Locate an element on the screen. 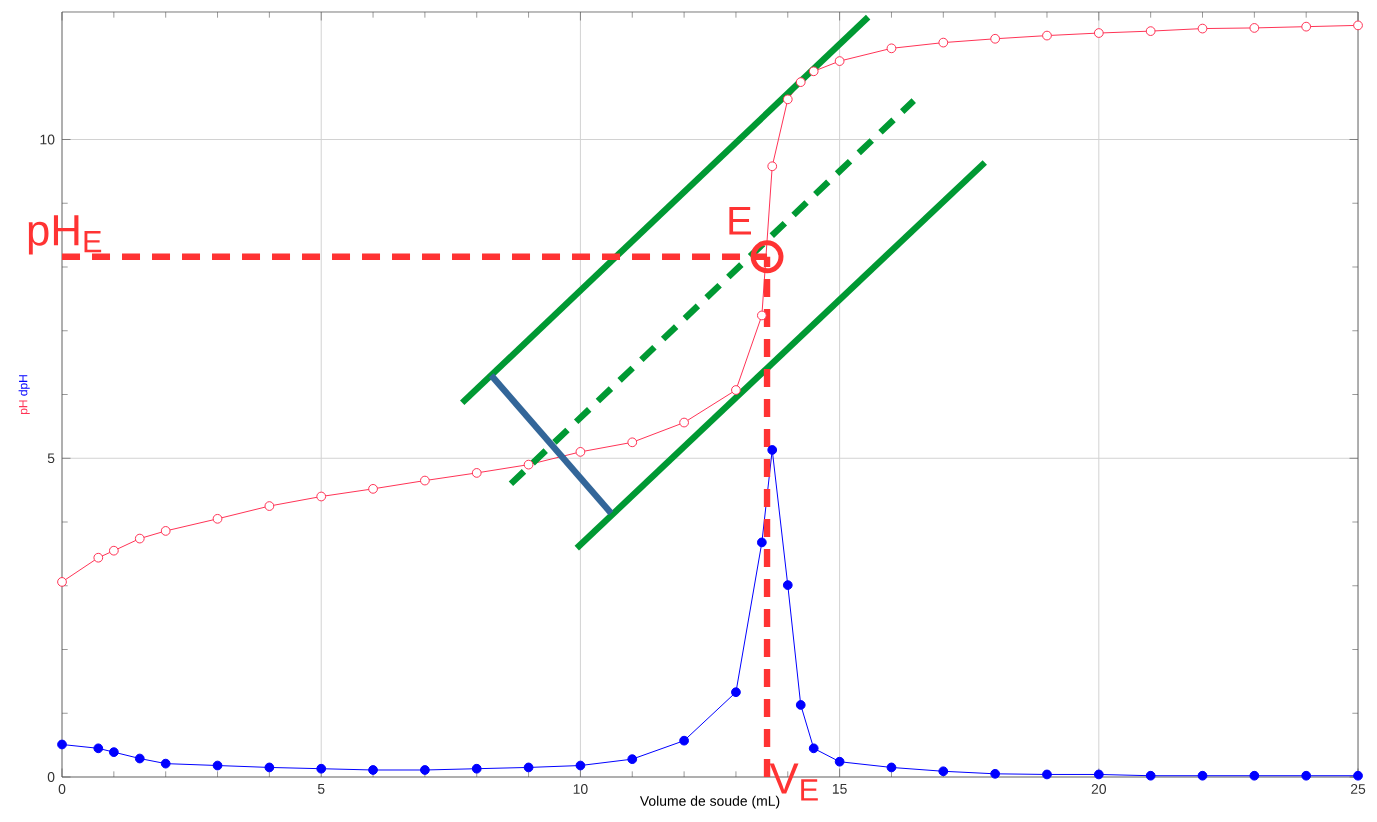  y-tick-label: 10 is located at coordinates (47, 139).